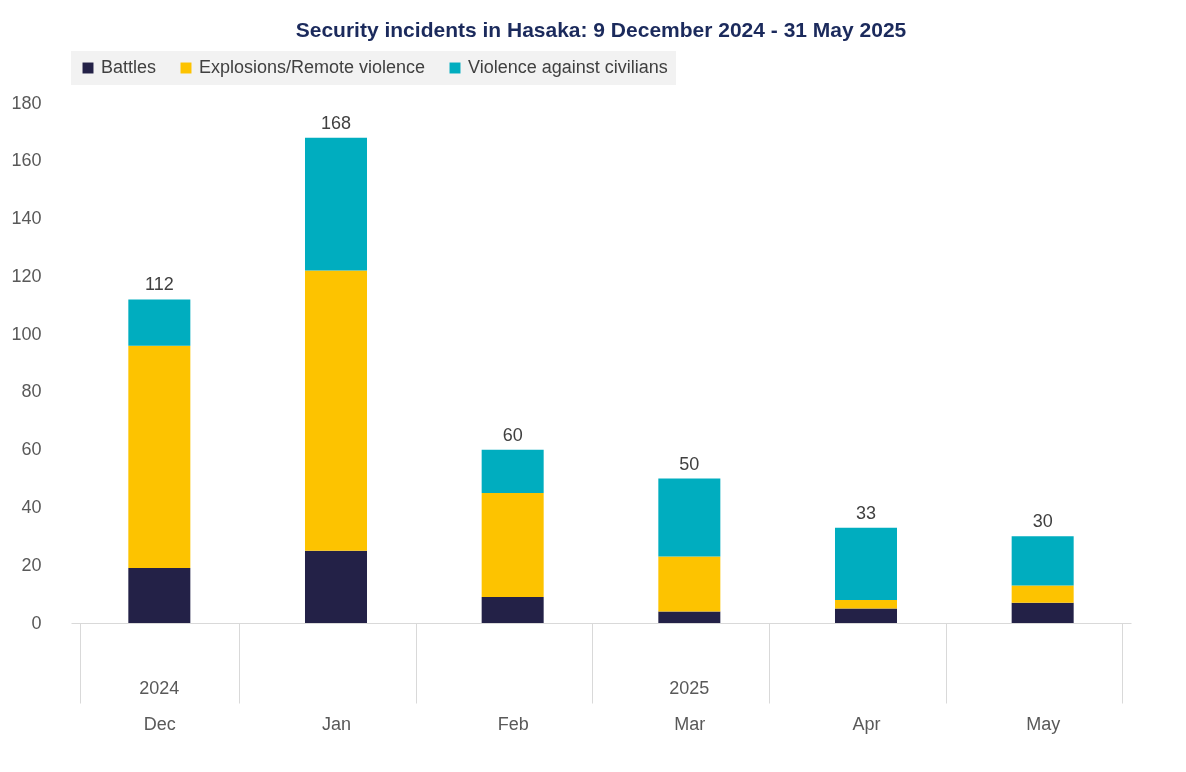 This screenshot has width=1186, height=772. Describe the element at coordinates (1042, 521) in the screenshot. I see `total-label: 30` at that location.